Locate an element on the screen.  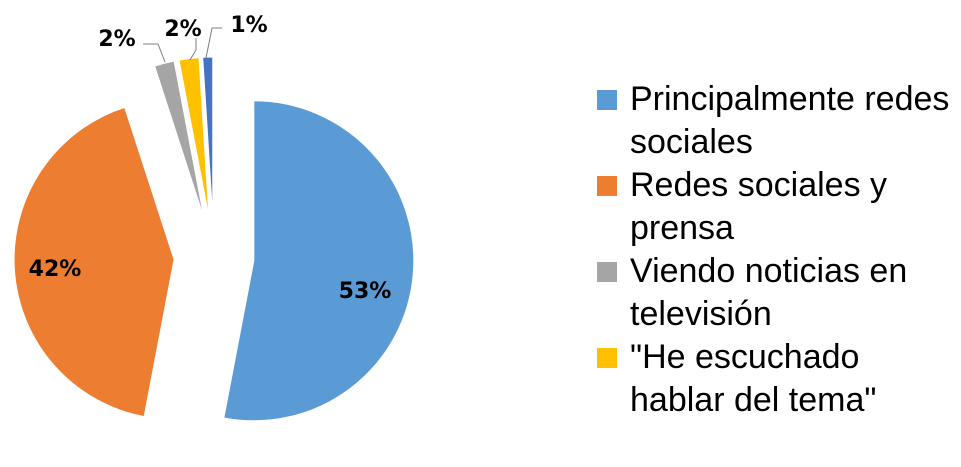
legend-item: "He escuchado hablar del tema" is located at coordinates (777, 379).